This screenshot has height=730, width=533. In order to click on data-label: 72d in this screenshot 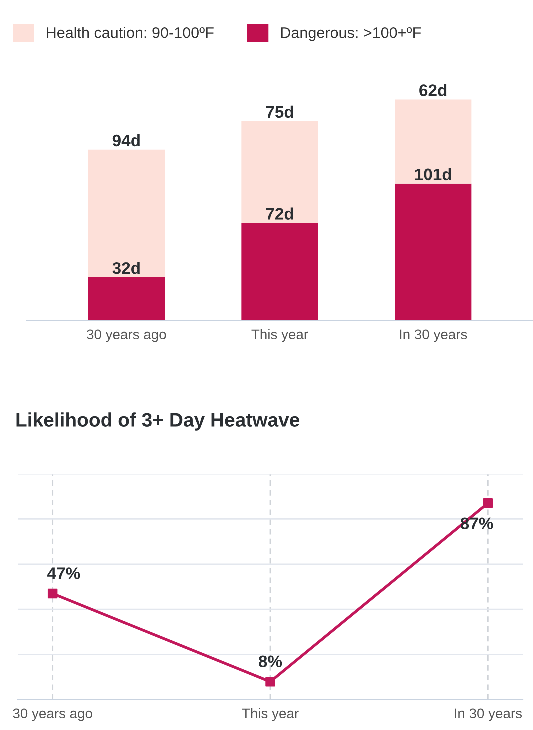, I will do `click(280, 214)`.